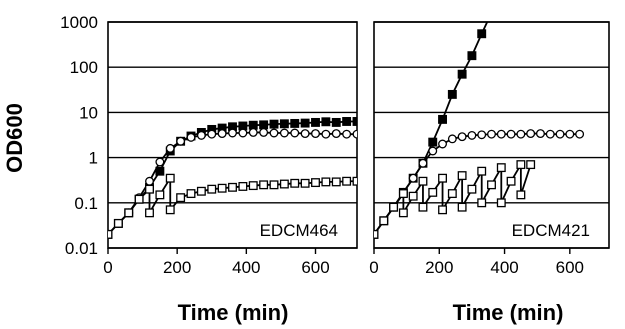  Describe the element at coordinates (14, 138) in the screenshot. I see `y-axis-title: OD600` at that location.